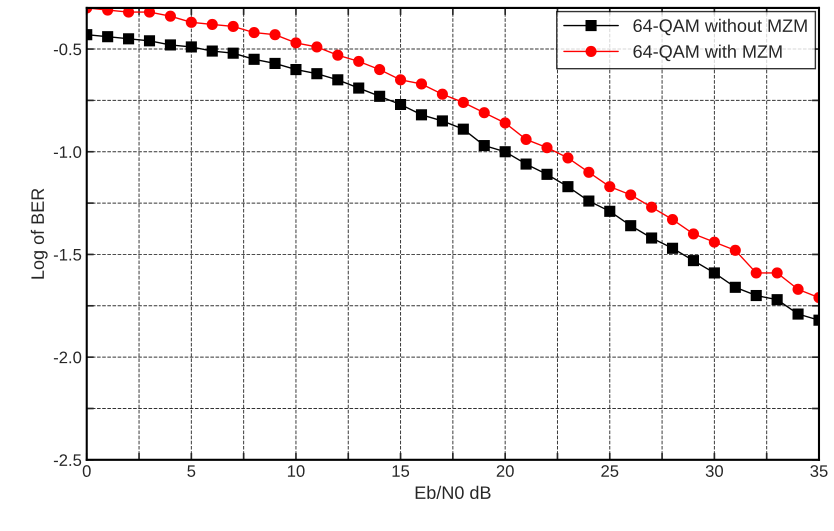 Image resolution: width=834 pixels, height=531 pixels. Describe the element at coordinates (86, 471) in the screenshot. I see `x-tick-label: 0` at that location.